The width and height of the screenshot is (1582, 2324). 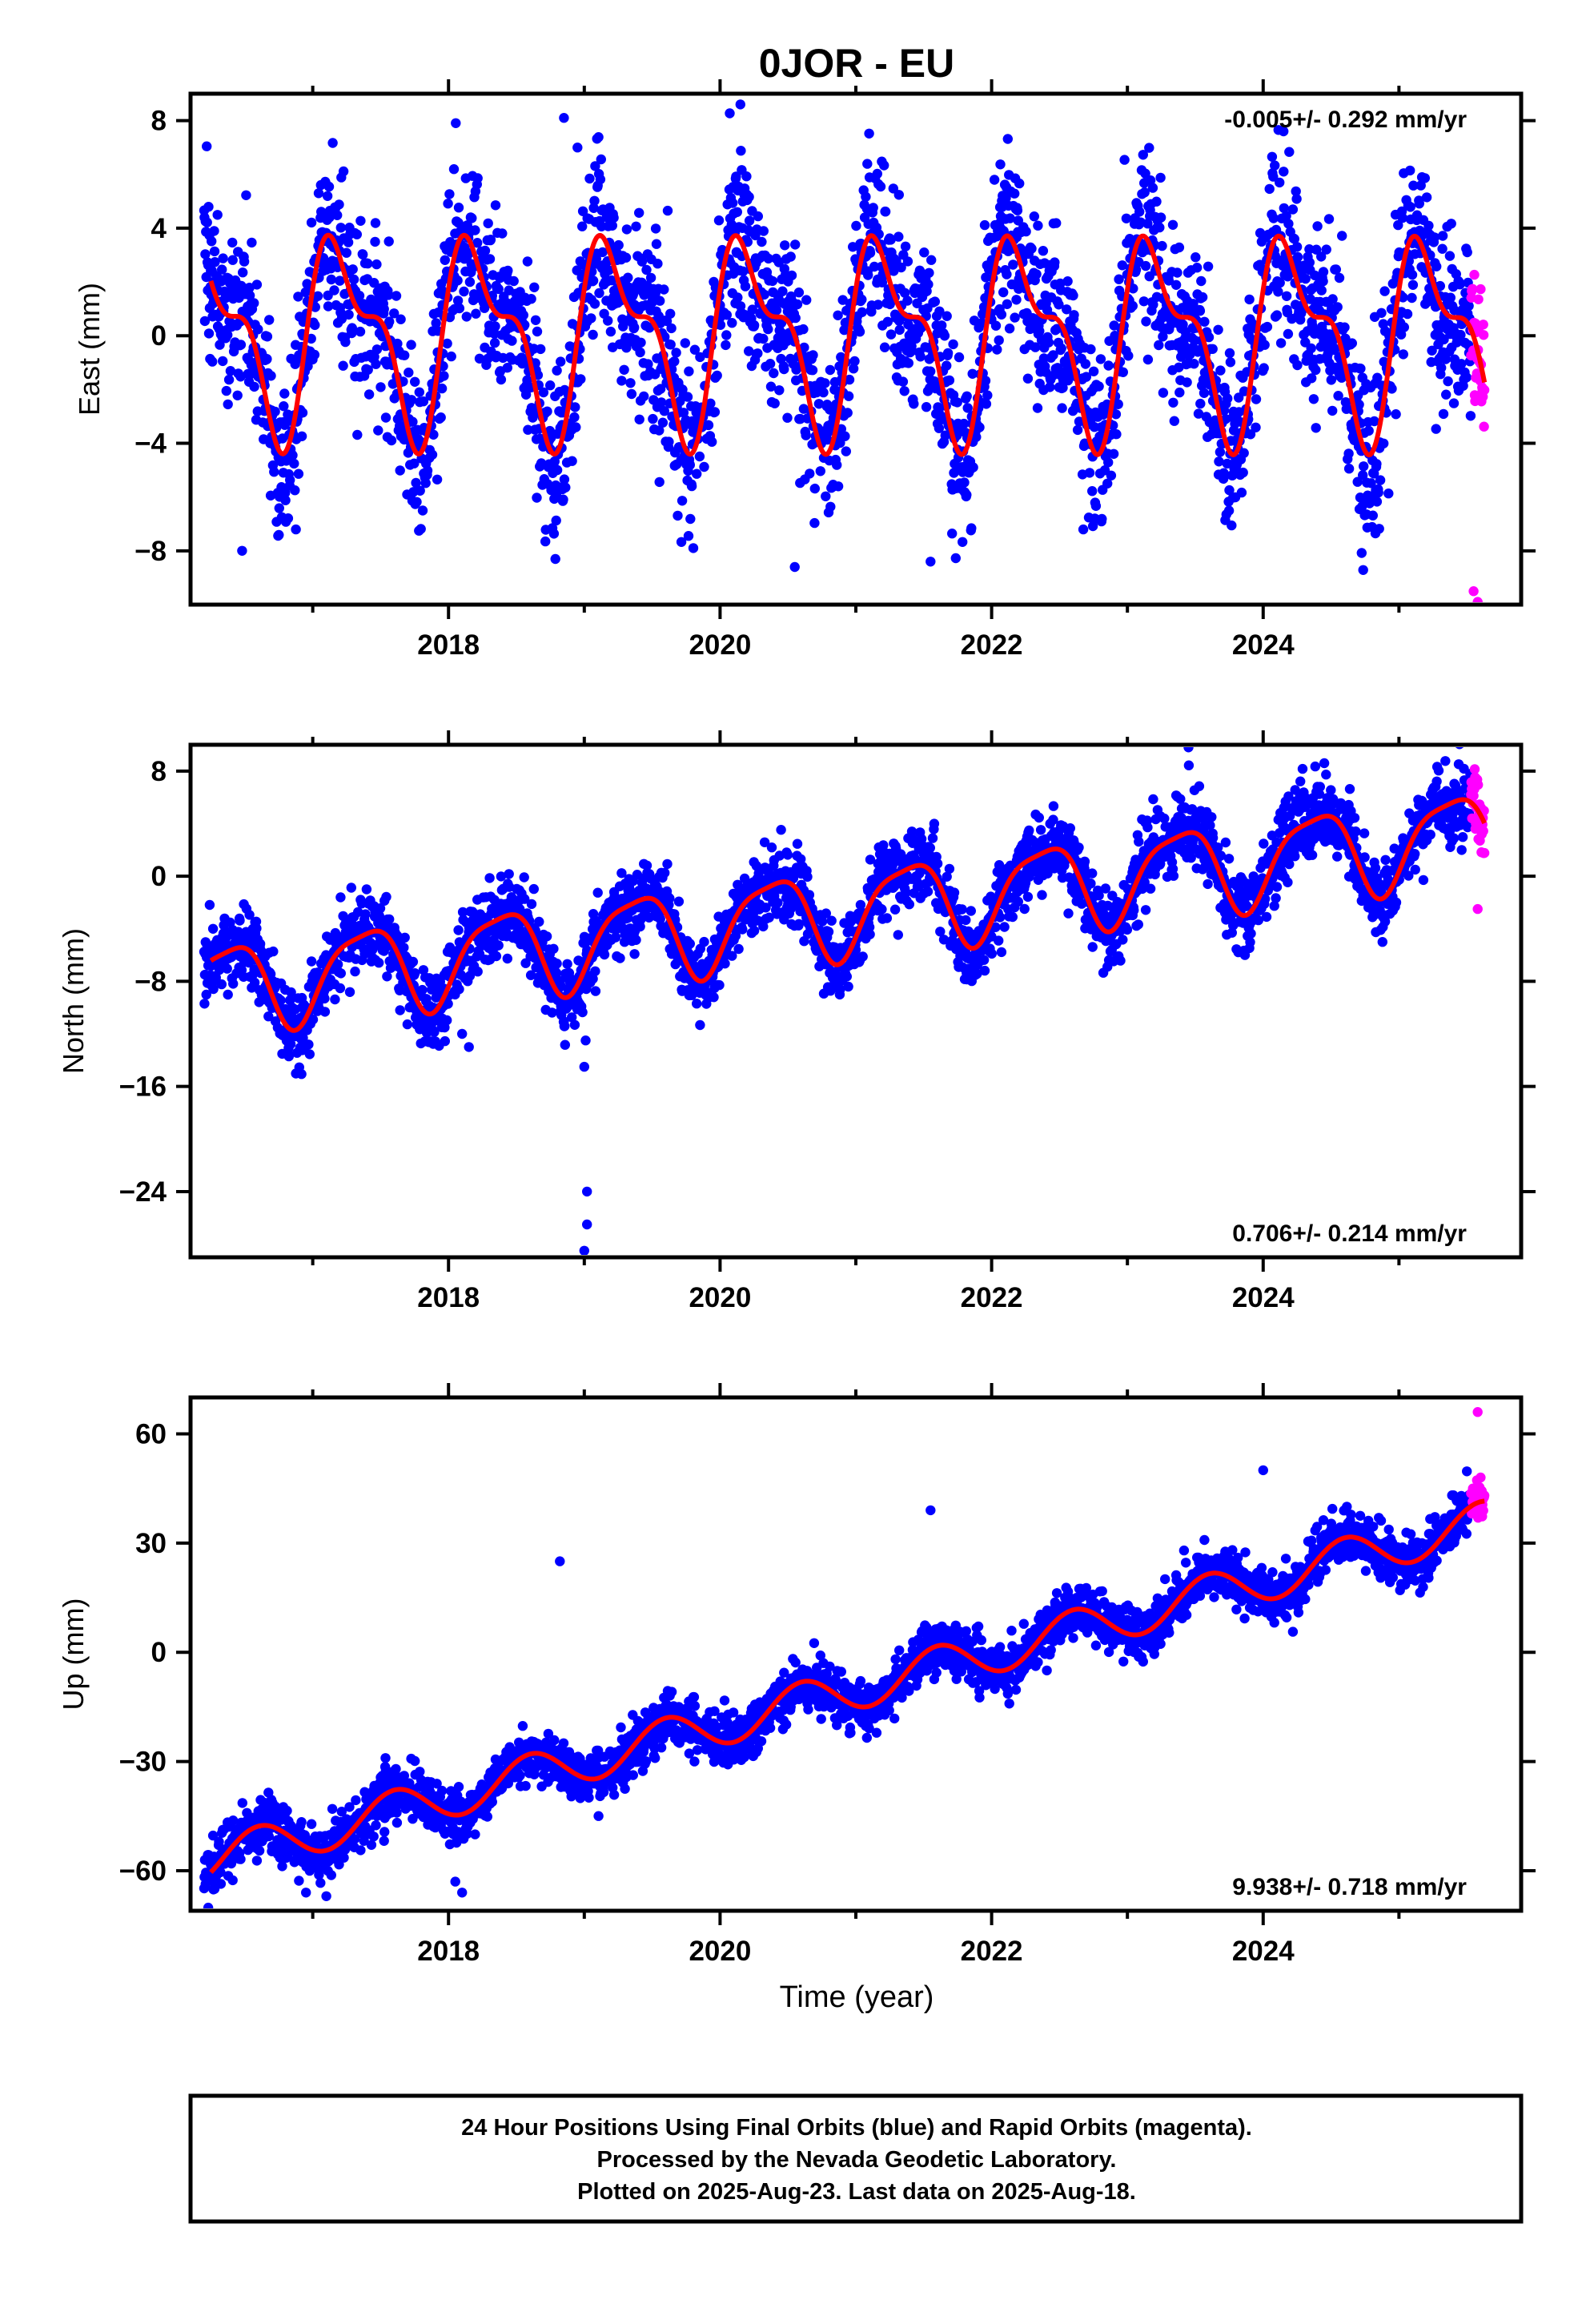 I want to click on outlier-point, so click(x=794, y=567).